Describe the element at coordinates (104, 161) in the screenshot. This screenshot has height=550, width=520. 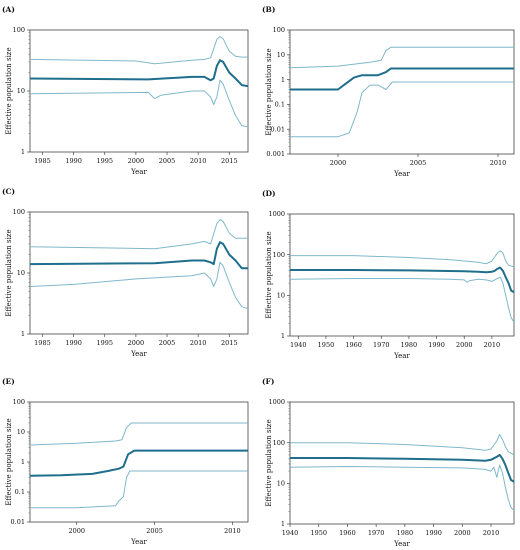
I see `x-tick-label: 1995` at that location.